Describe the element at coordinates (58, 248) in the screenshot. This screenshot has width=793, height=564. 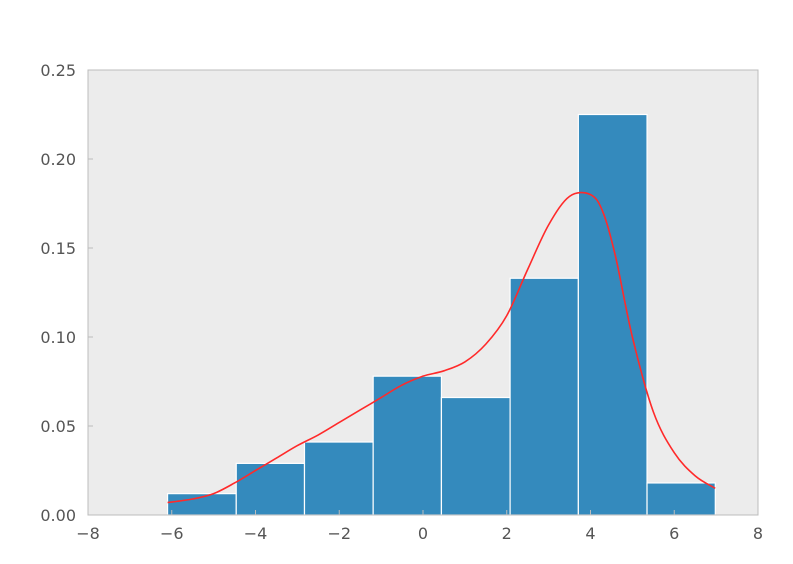
I see `y-tick-label: 0.15` at that location.